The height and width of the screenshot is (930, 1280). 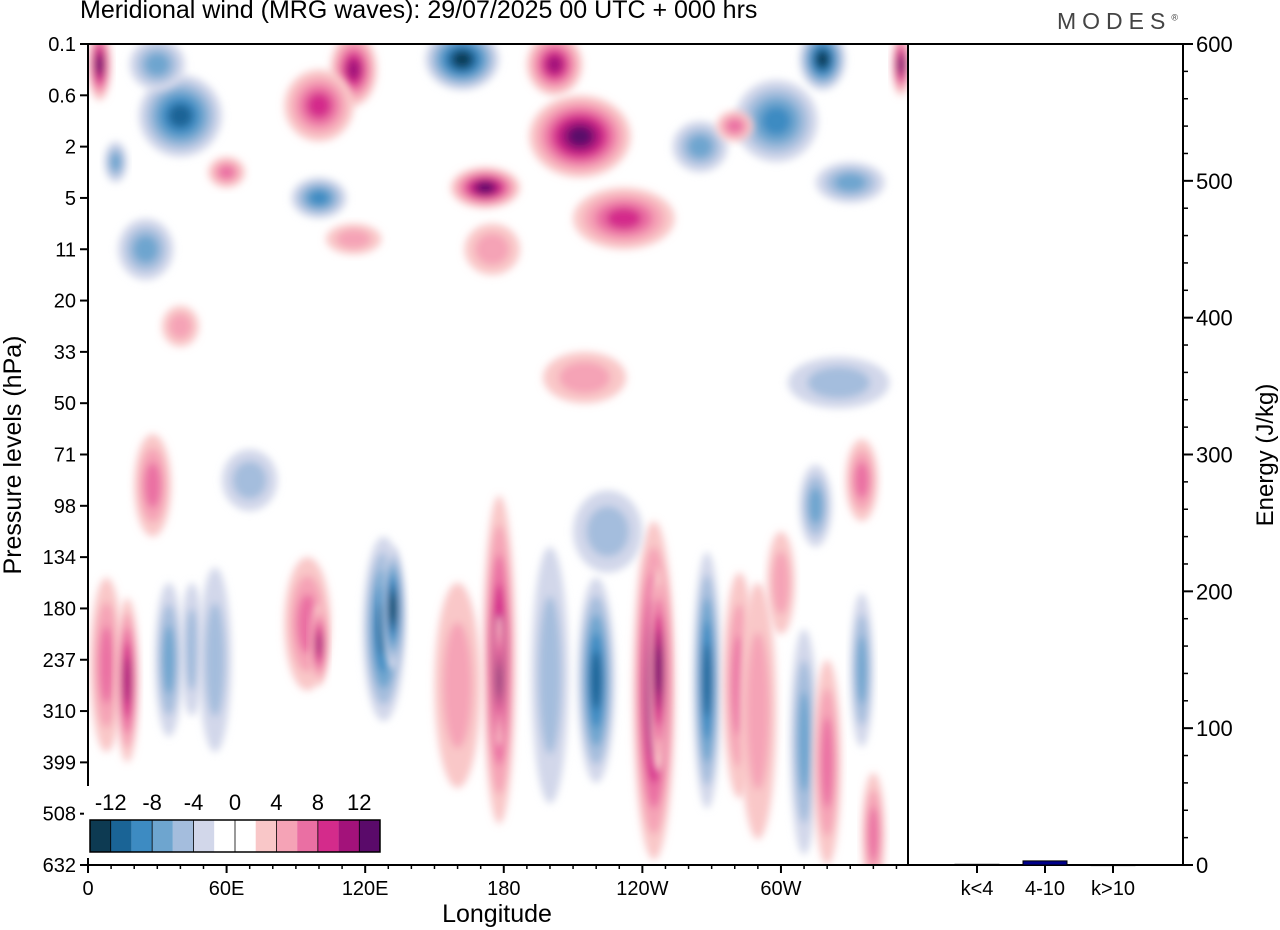 I want to click on energy-tick-label: 600, so click(x=1214, y=44).